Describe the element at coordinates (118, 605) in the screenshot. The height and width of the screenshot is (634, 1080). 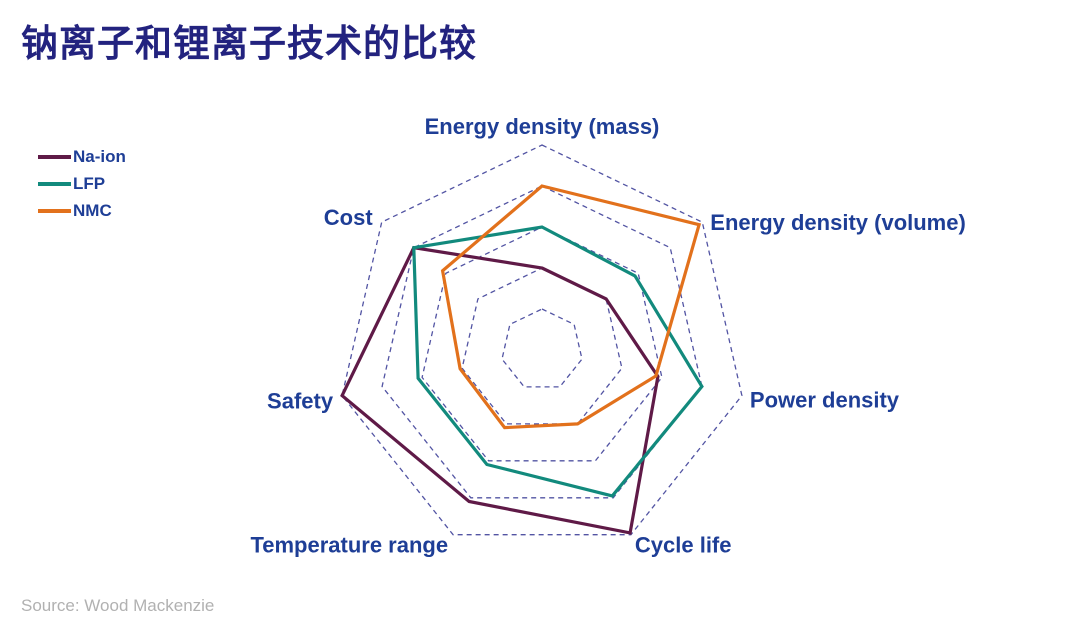
I see `source-note: Source: Wood Mackenzie` at that location.